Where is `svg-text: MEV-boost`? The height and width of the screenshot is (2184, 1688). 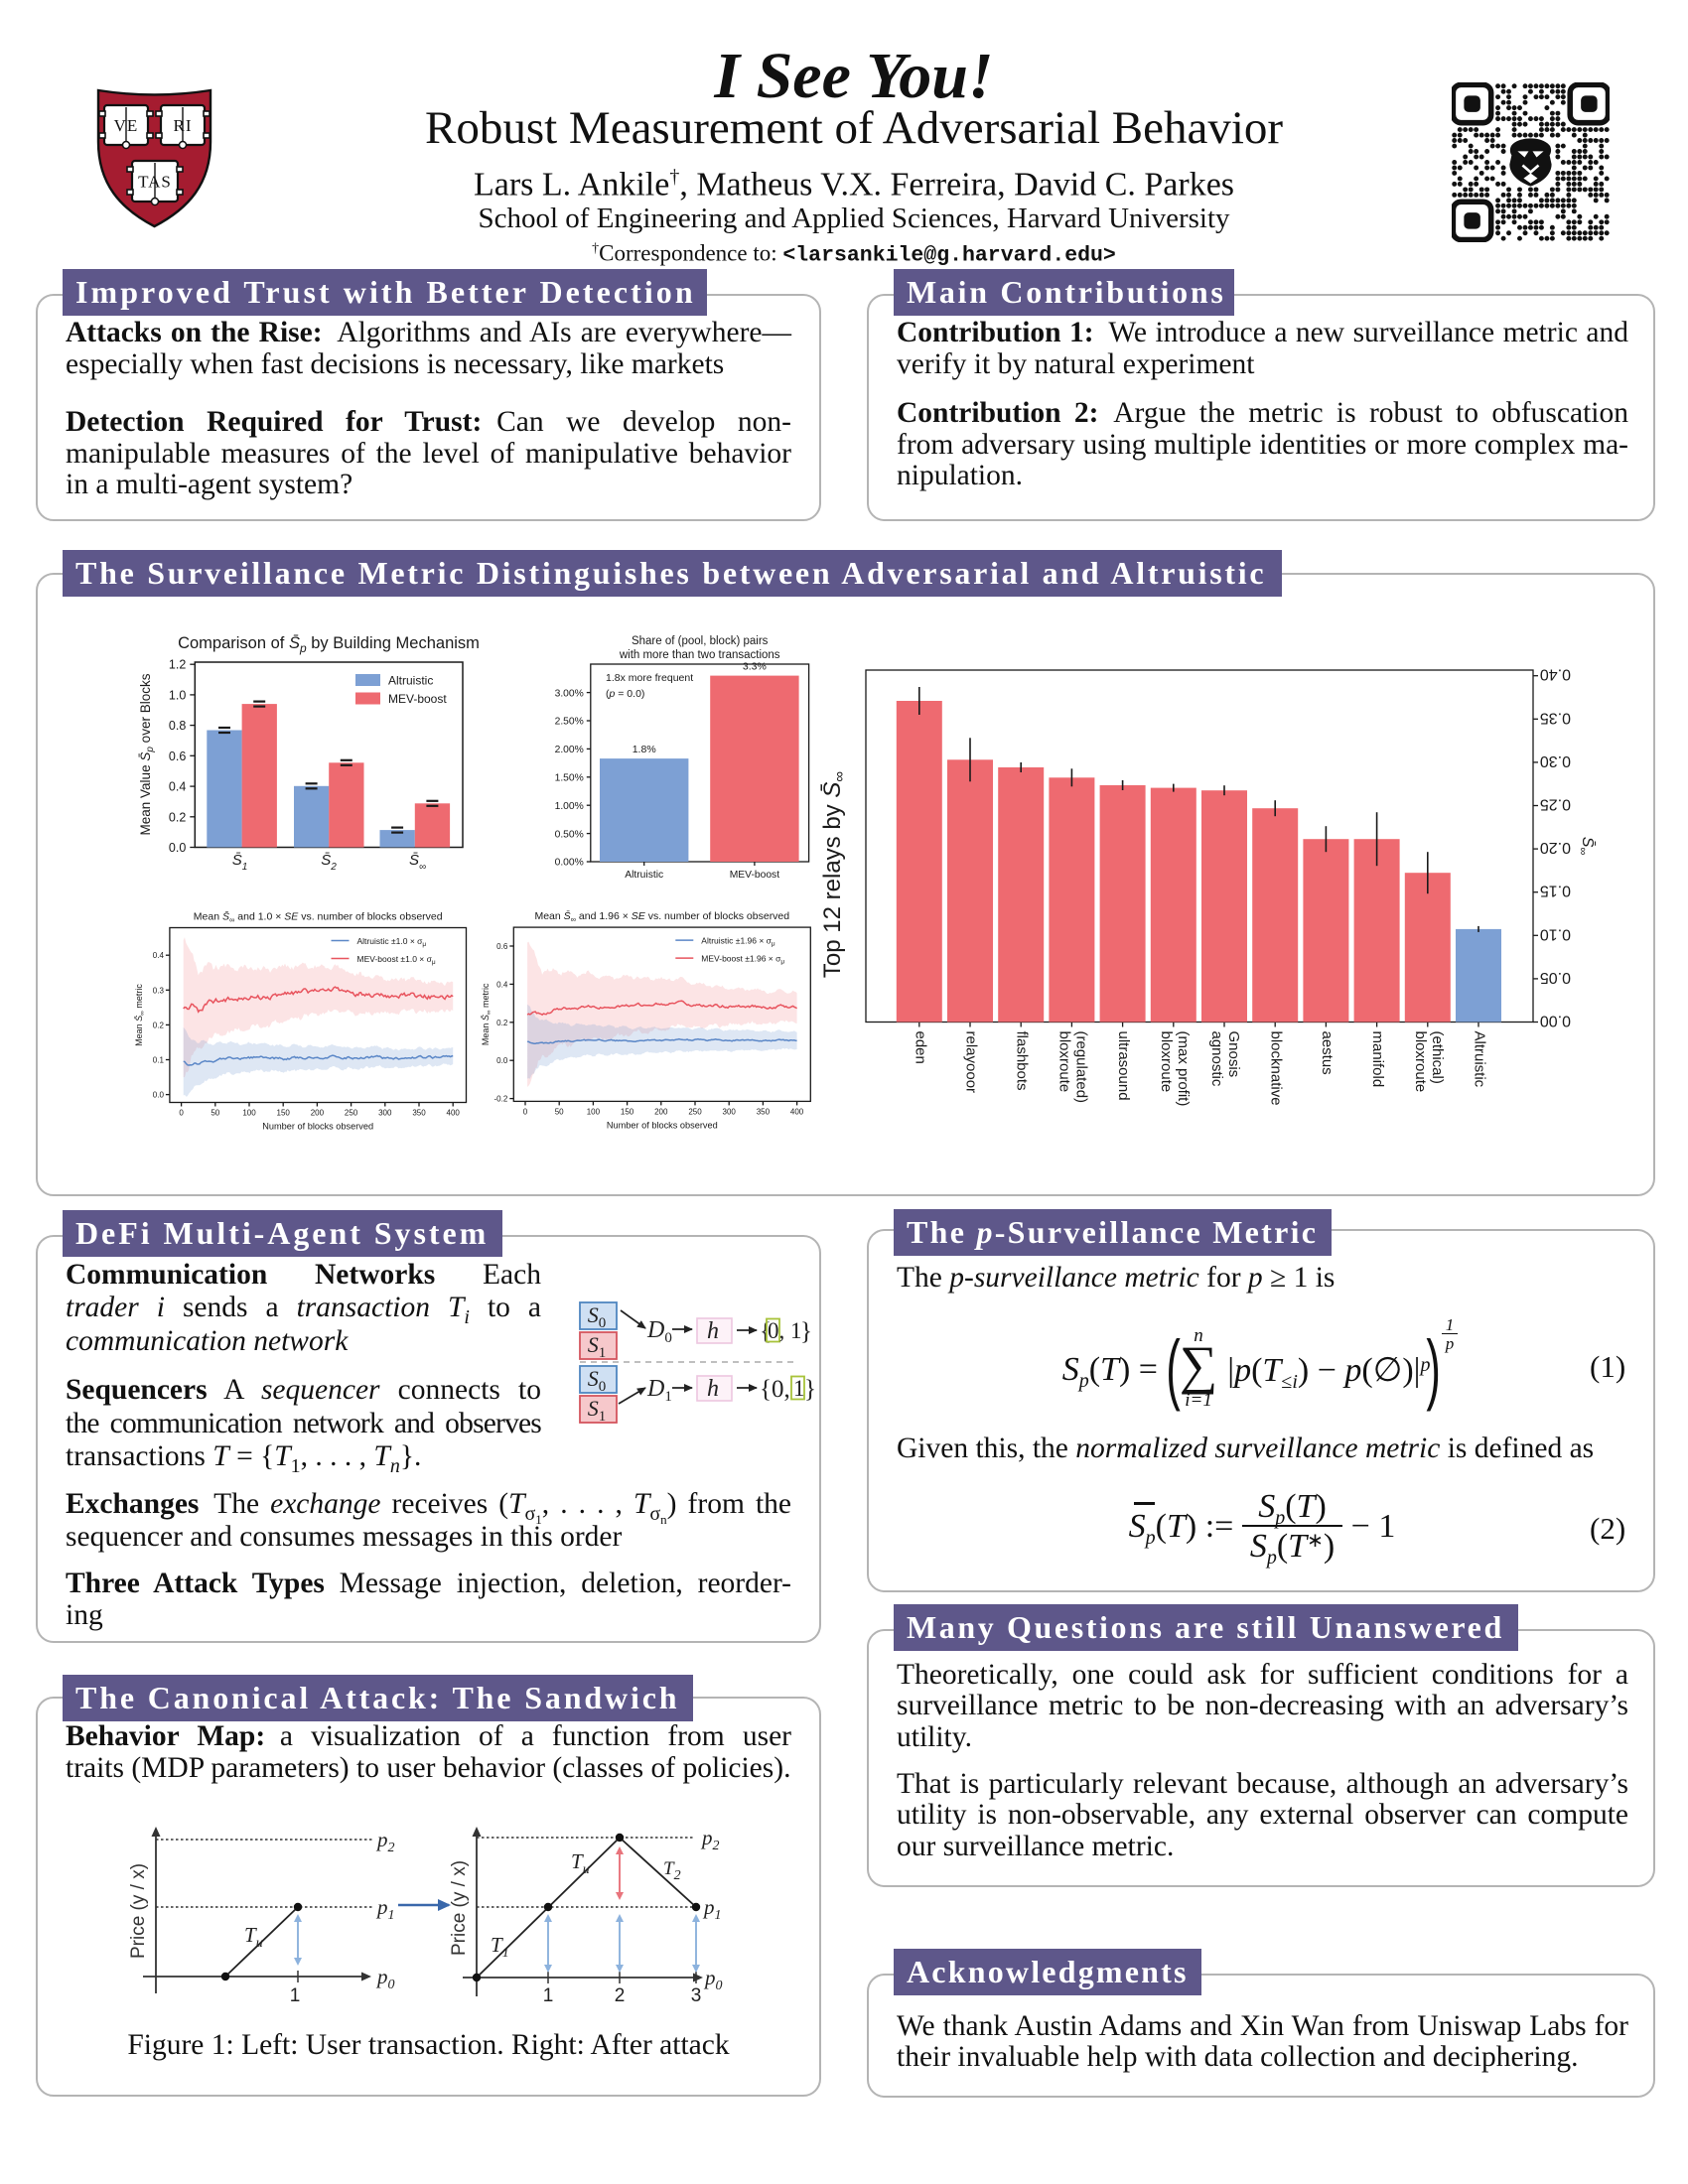 svg-text: MEV-boost is located at coordinates (755, 875).